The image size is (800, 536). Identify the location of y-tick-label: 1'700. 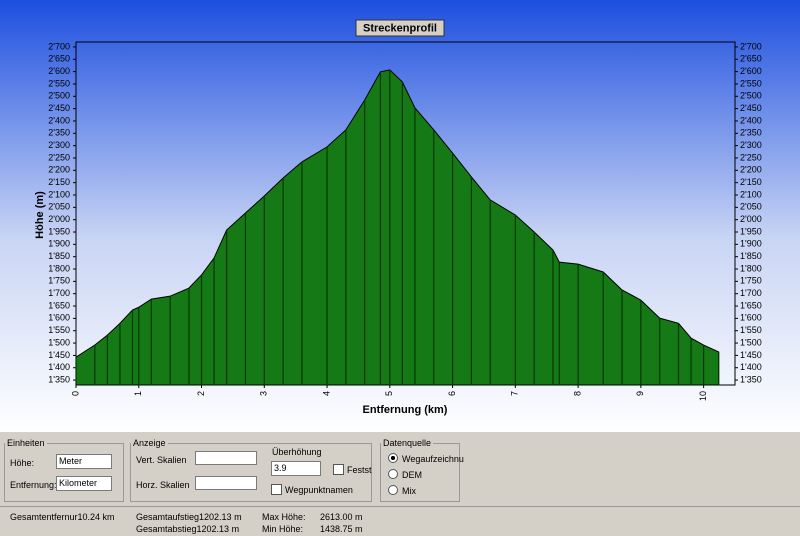
(59, 293).